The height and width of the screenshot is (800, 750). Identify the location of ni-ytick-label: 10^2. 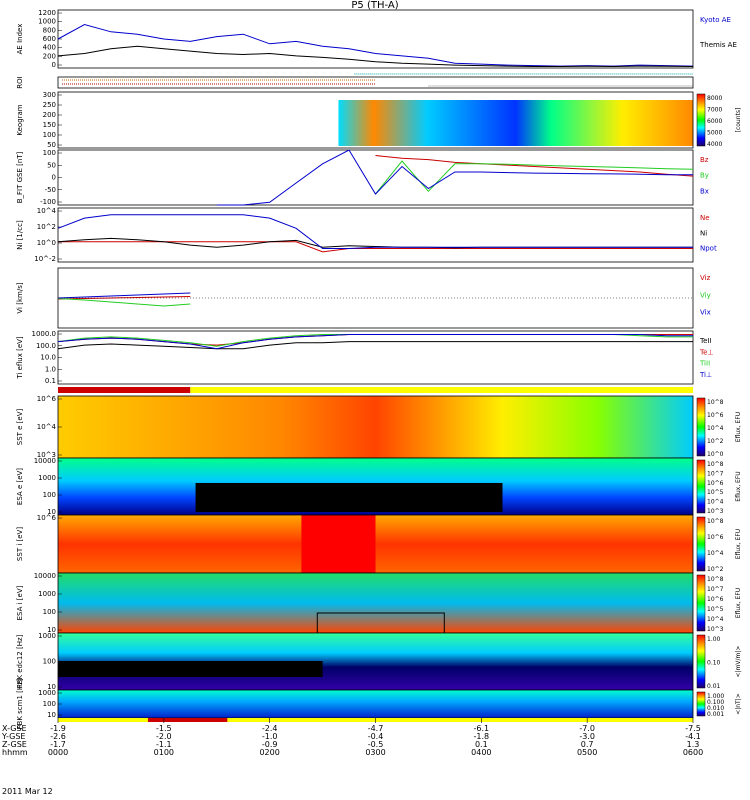
(46, 227).